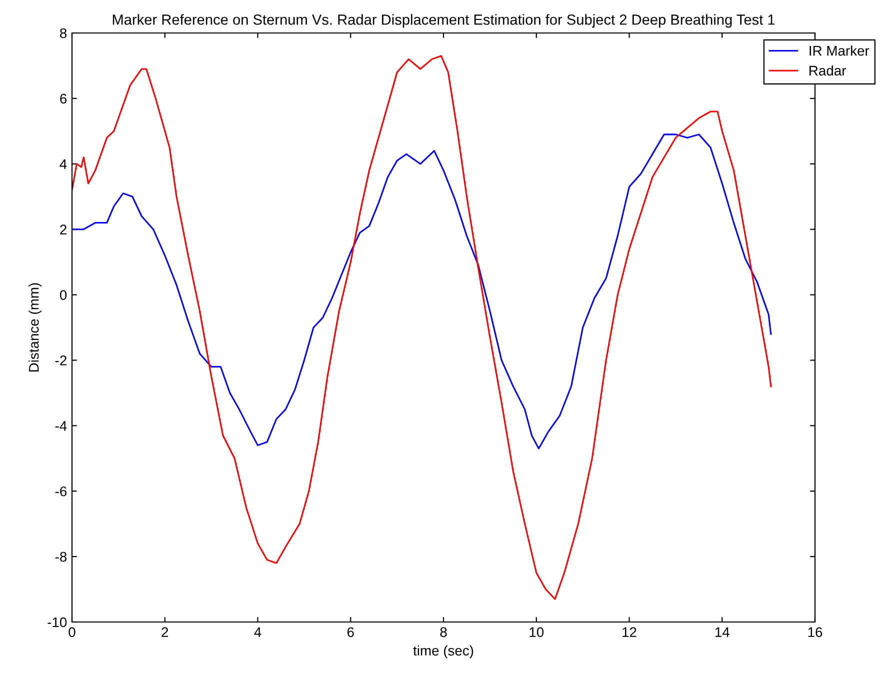 This screenshot has width=890, height=673. Describe the element at coordinates (61, 426) in the screenshot. I see `y-tick-label: -4` at that location.